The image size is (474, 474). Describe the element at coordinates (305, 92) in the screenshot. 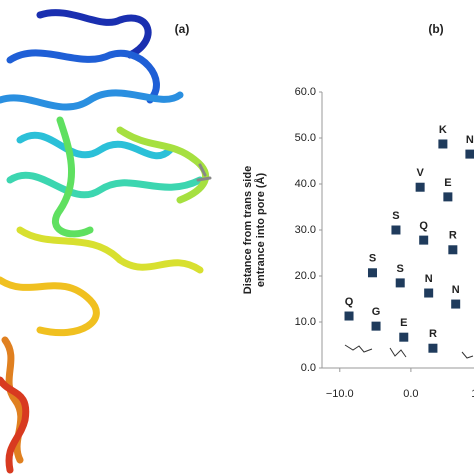

I see `y-tick-label: 60.0` at that location.